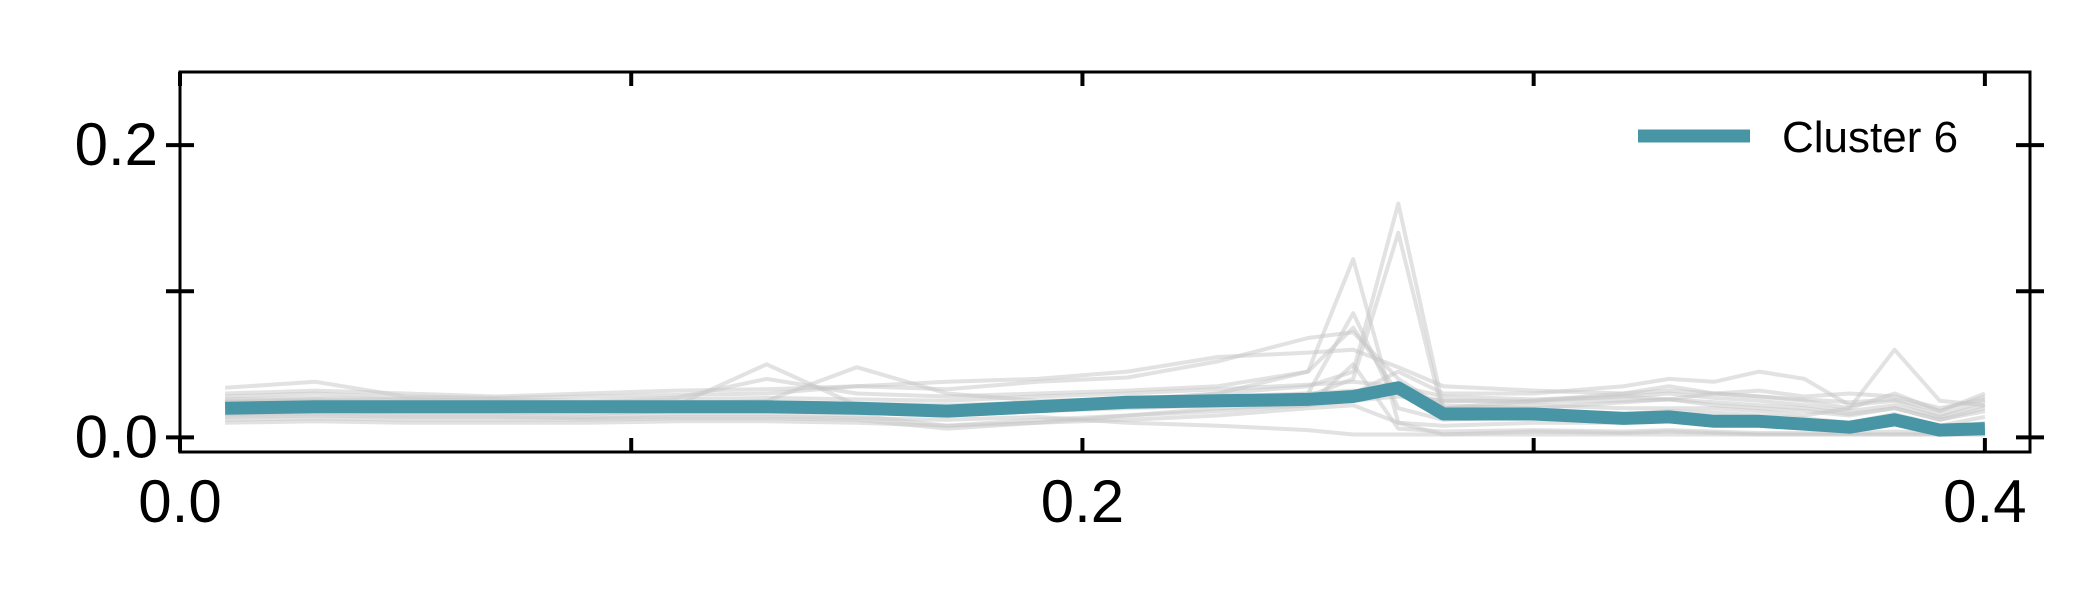 The image size is (2100, 600). Describe the element at coordinates (1082, 501) in the screenshot. I see `x-tick-label: 0.2` at that location.